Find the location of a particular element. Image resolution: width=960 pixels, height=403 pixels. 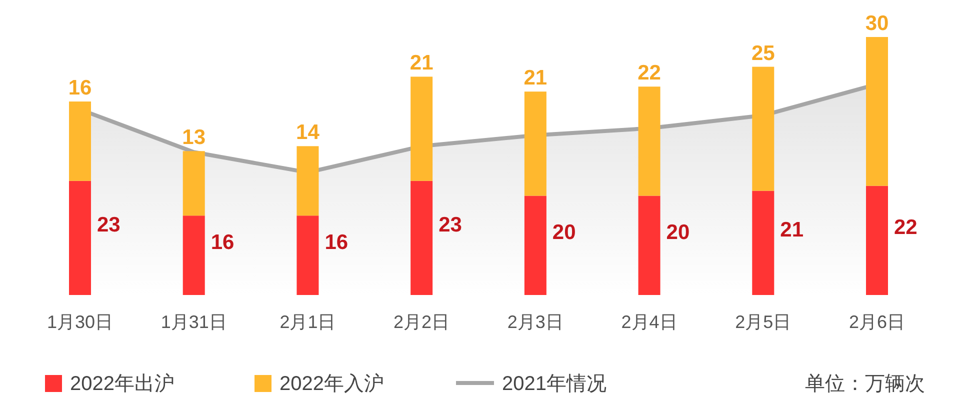

x-tick-label: 2月5日 is located at coordinates (763, 322).